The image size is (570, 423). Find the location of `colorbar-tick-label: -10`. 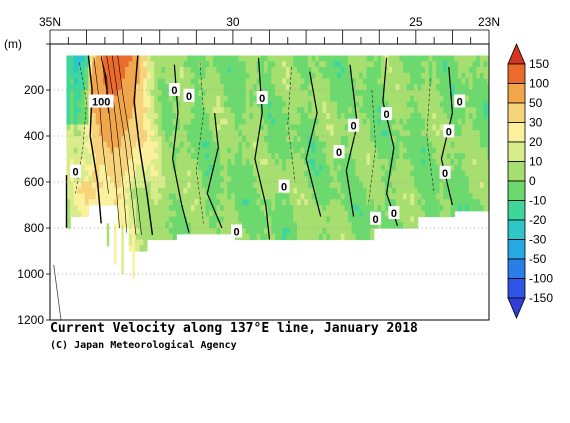

colorbar-tick-label: -10 is located at coordinates (538, 201).